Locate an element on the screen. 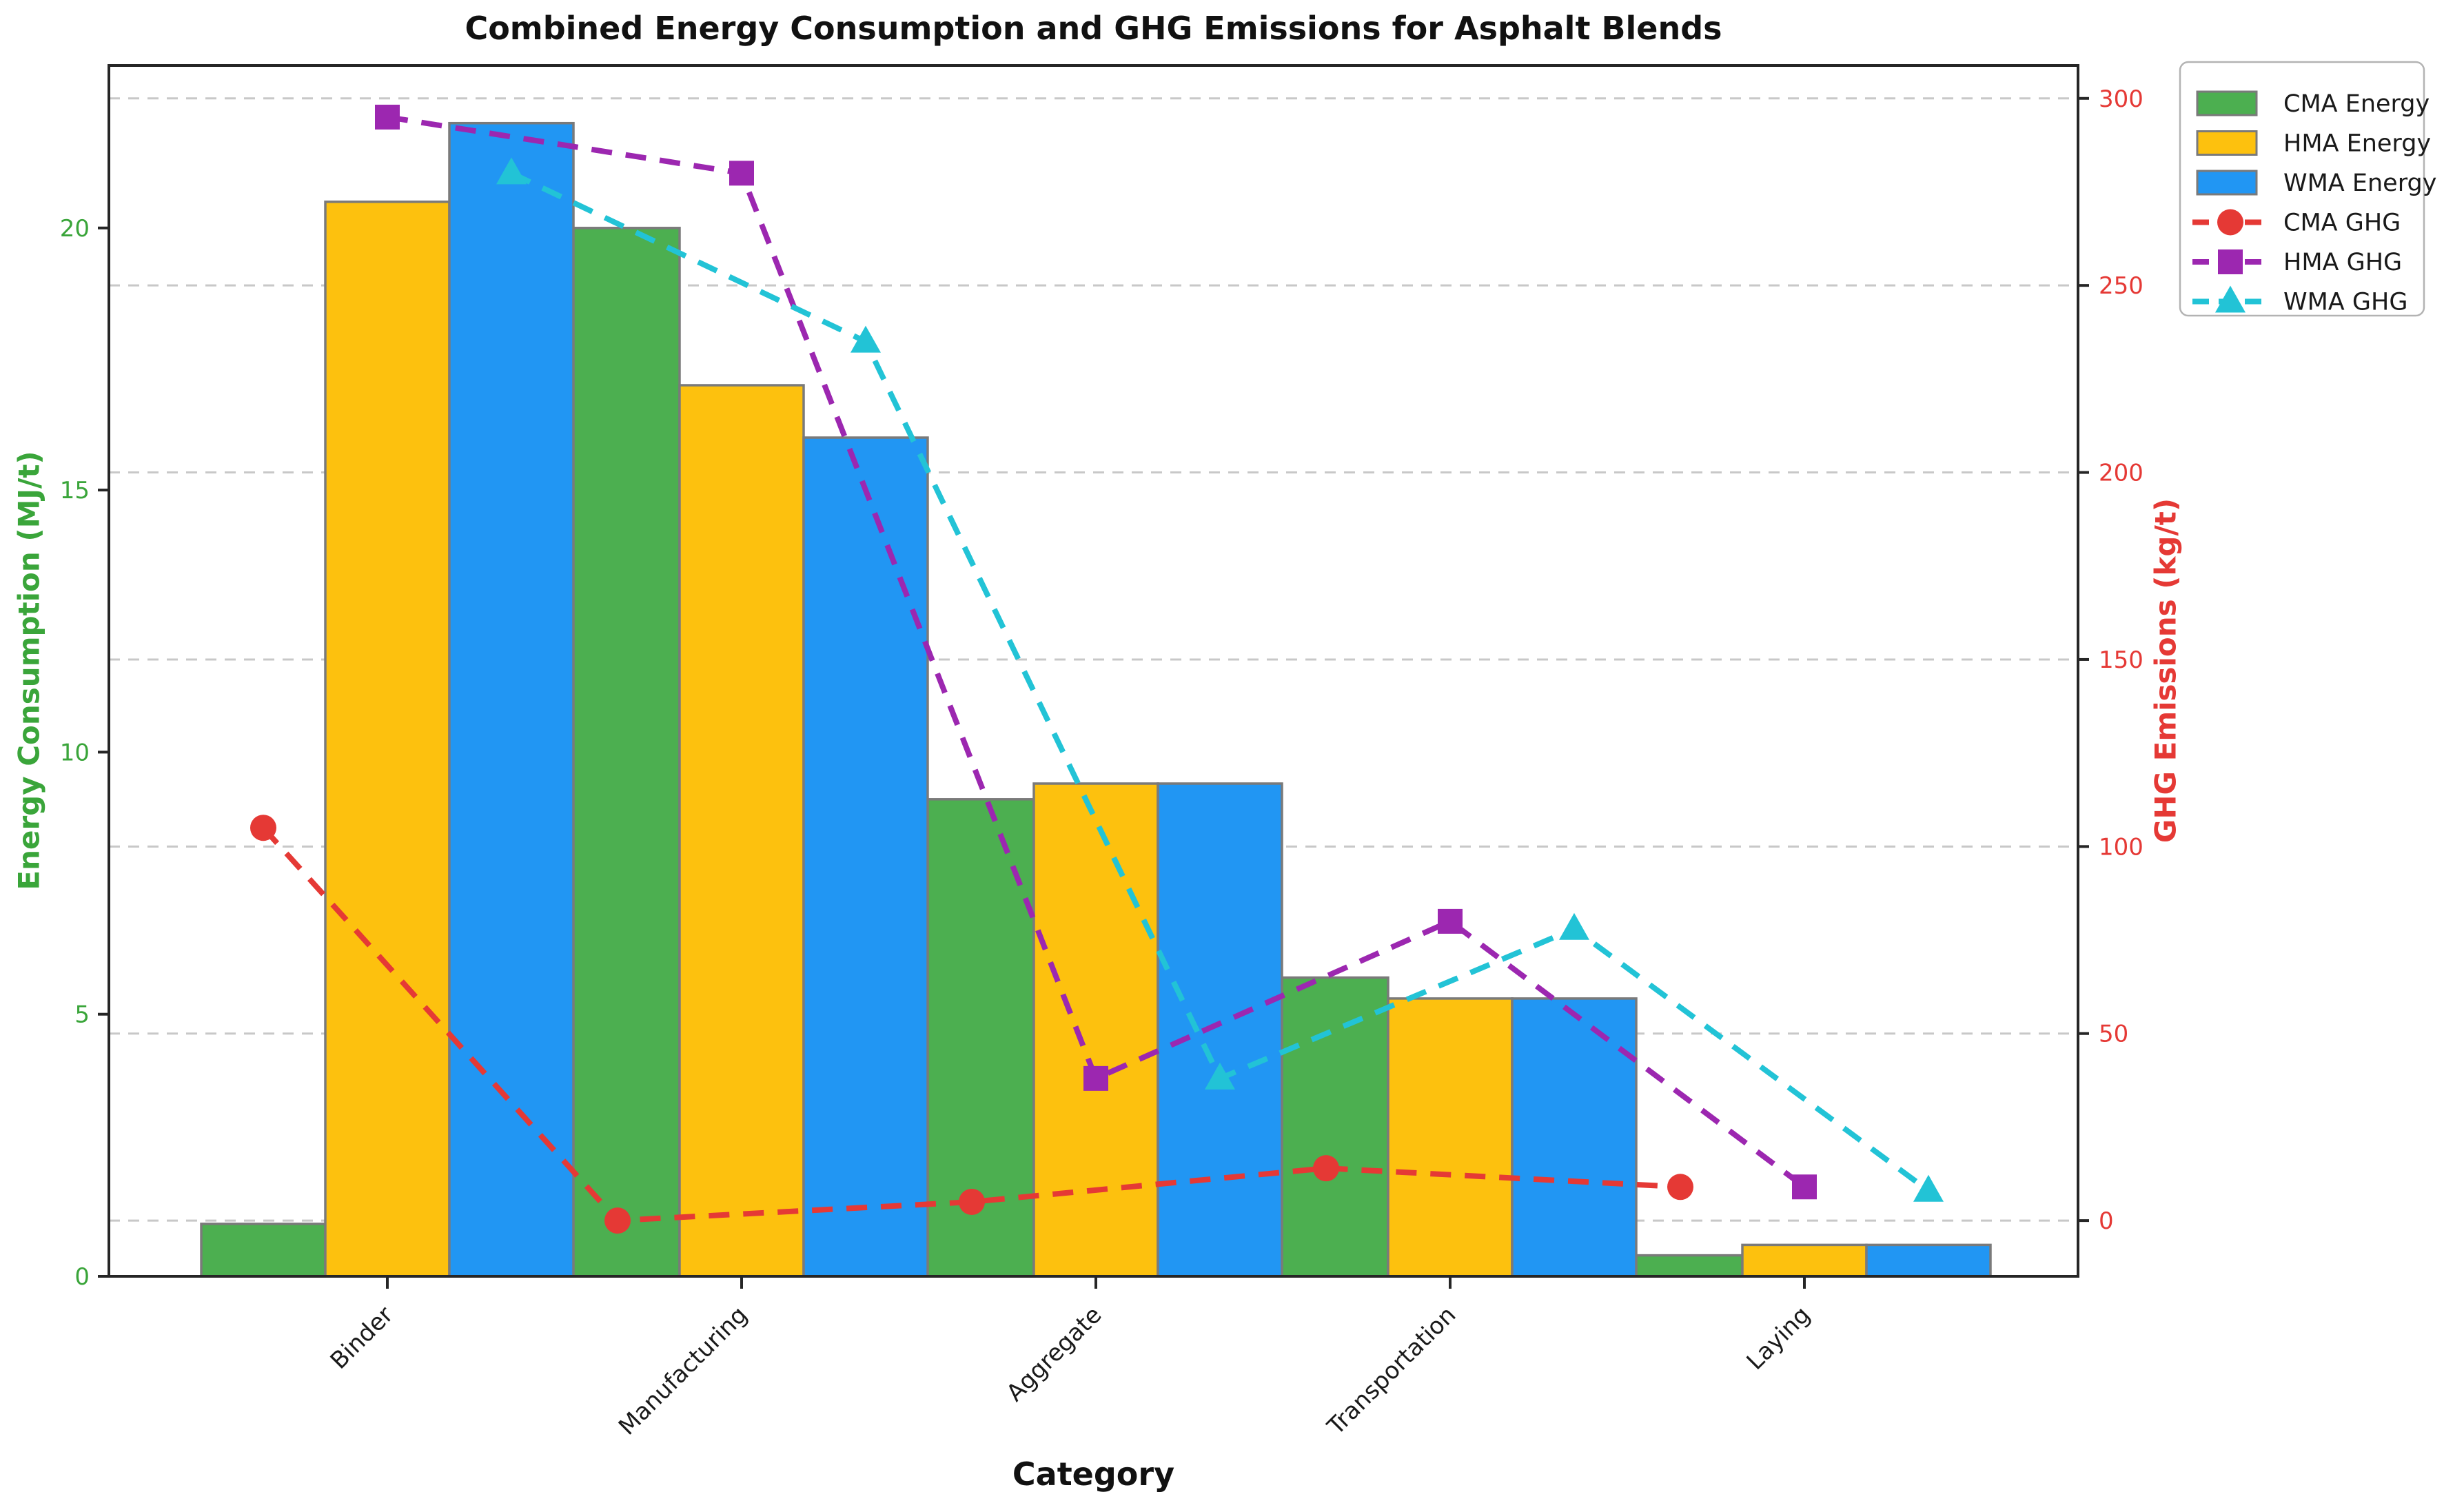  y-right-tick-label-200: 200 is located at coordinates (2121, 473).